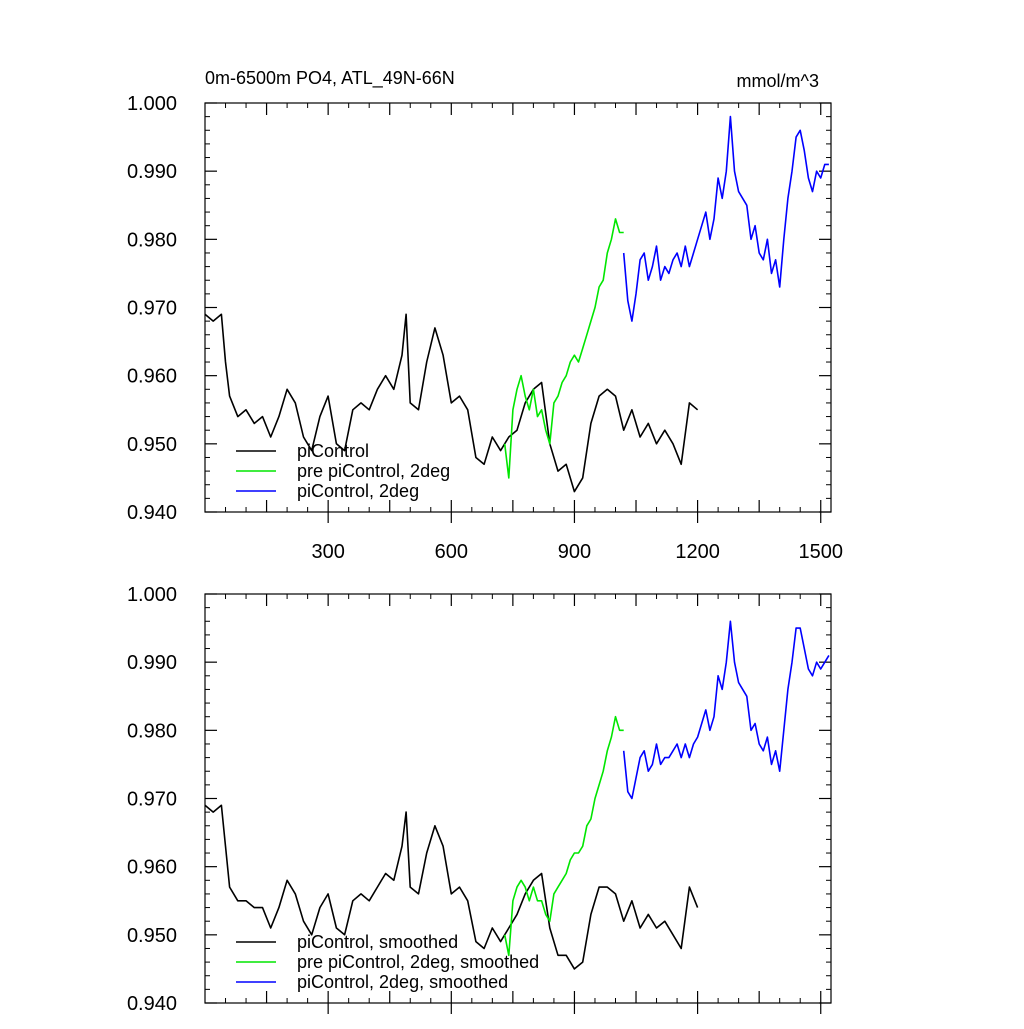  Describe the element at coordinates (358, 491) in the screenshot. I see `legend-label: piControl, 2deg` at that location.